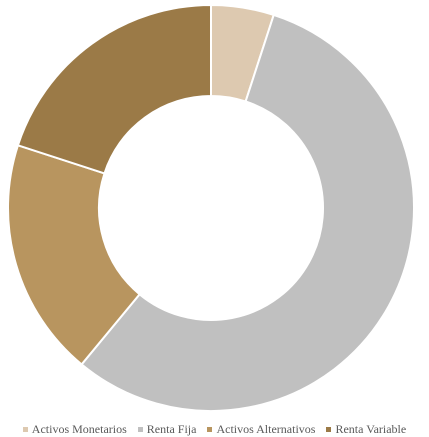  I want to click on legend-label: Renta Fija, so click(171, 428).